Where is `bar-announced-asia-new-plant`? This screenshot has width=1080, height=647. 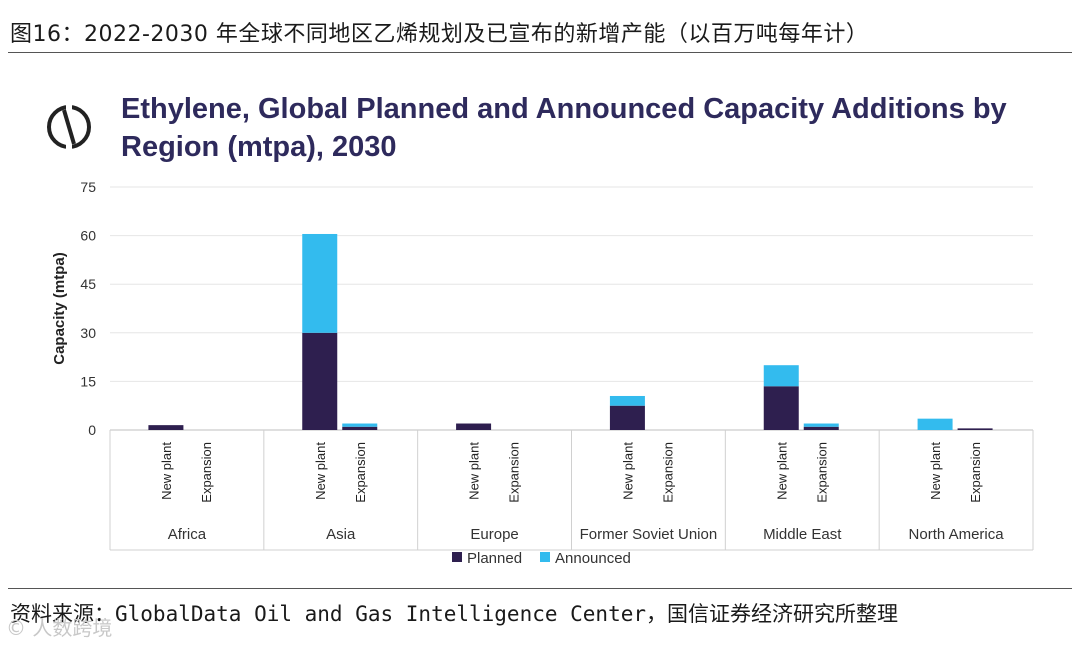 bar-announced-asia-new-plant is located at coordinates (320, 283).